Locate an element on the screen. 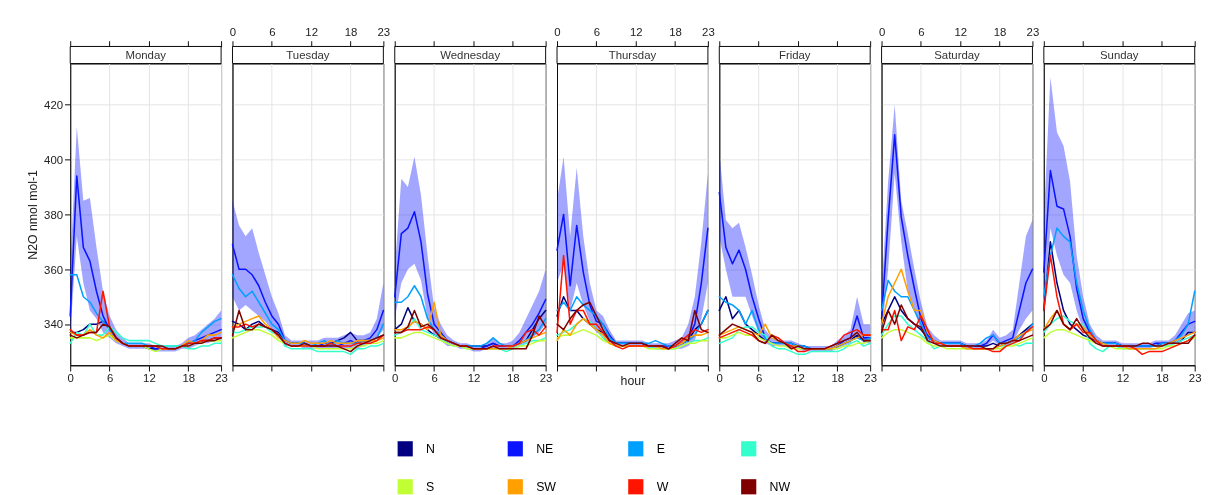  chart-title: Monday is located at coordinates (146, 54).